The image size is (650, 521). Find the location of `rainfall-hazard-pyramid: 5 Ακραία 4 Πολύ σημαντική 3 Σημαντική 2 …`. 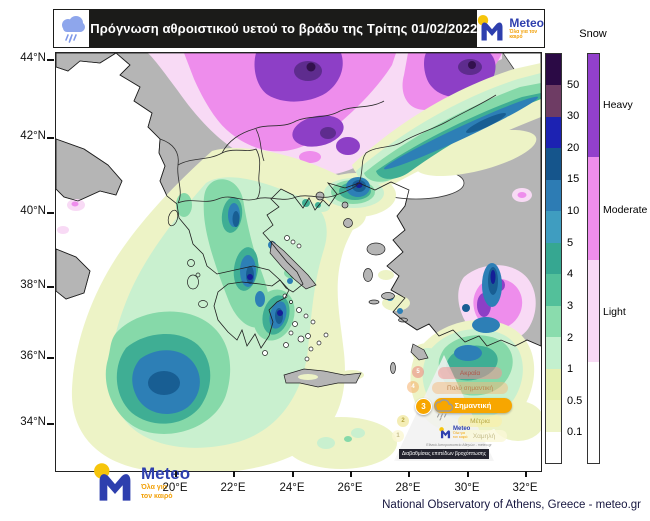

rainfall-hazard-pyramid: 5 Ακραία 4 Πολύ σημαντική 3 Σημαντική 2 … is located at coordinates (461, 410).